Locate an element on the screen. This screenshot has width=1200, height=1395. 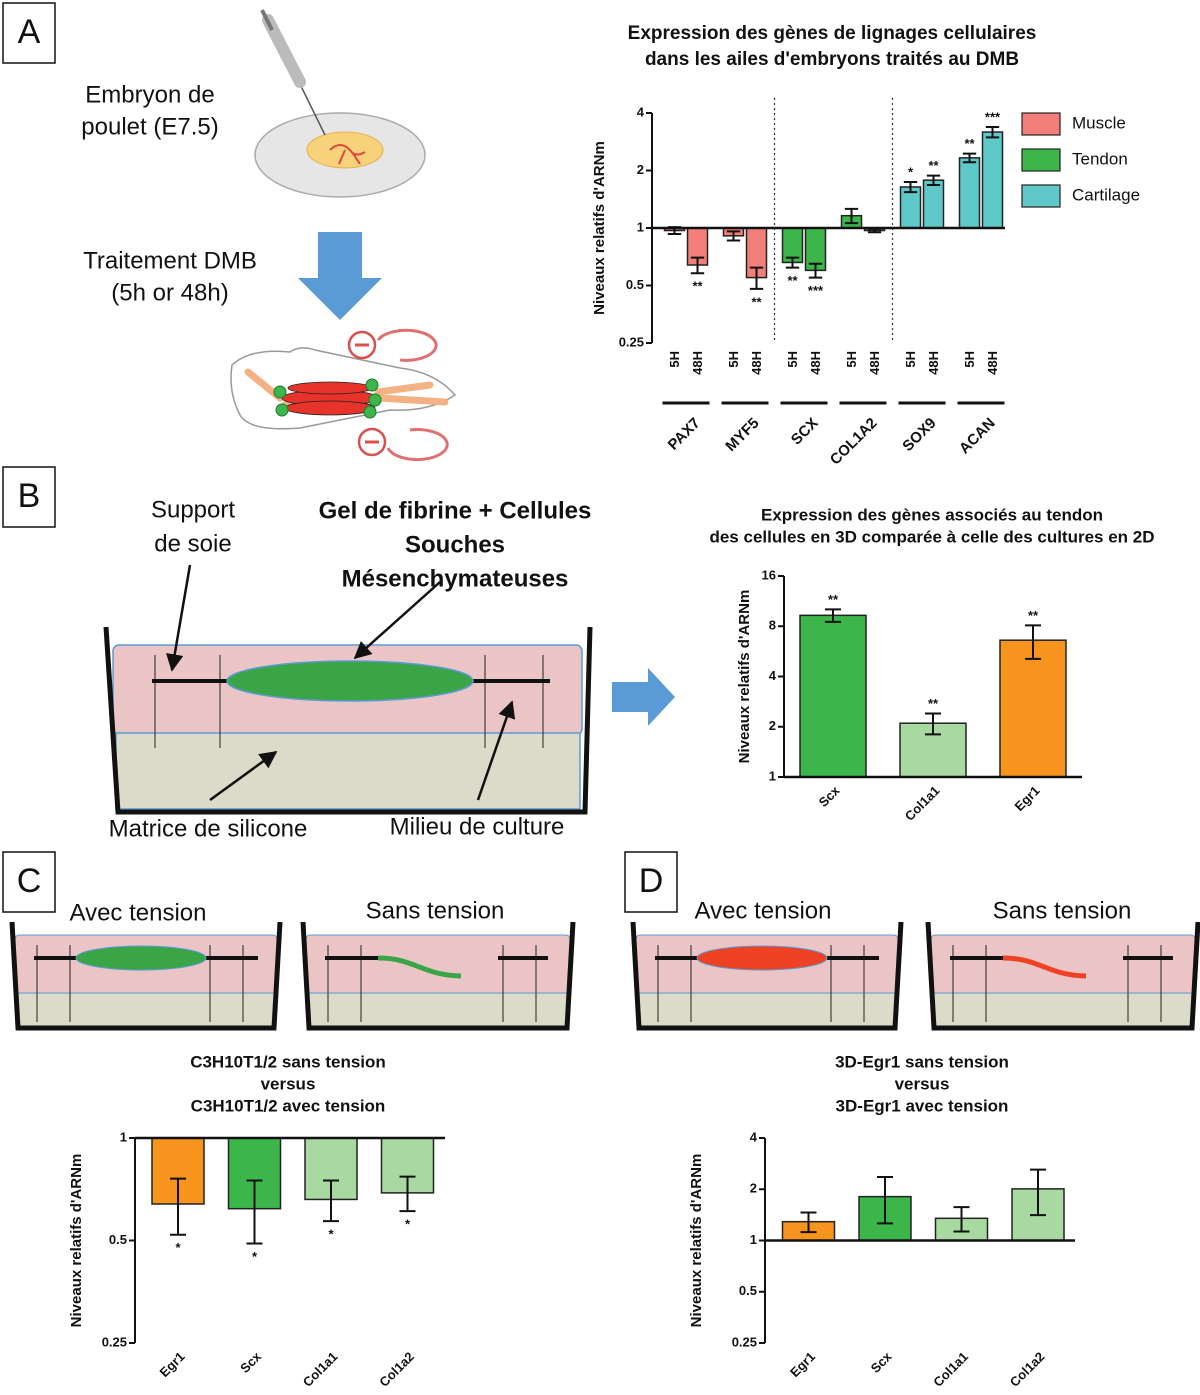
legend-label: Cartilage is located at coordinates (1106, 194).